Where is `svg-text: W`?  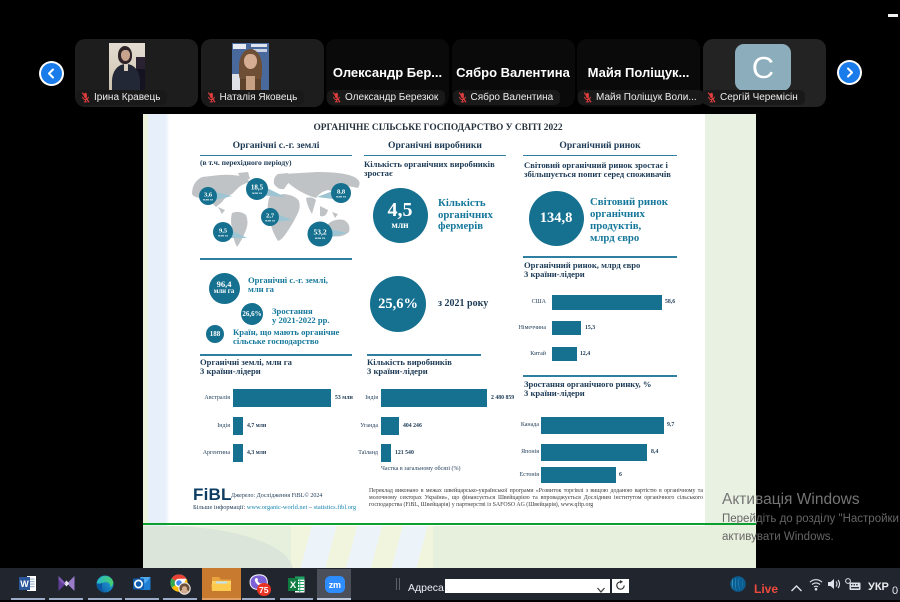
svg-text: W is located at coordinates (24, 584).